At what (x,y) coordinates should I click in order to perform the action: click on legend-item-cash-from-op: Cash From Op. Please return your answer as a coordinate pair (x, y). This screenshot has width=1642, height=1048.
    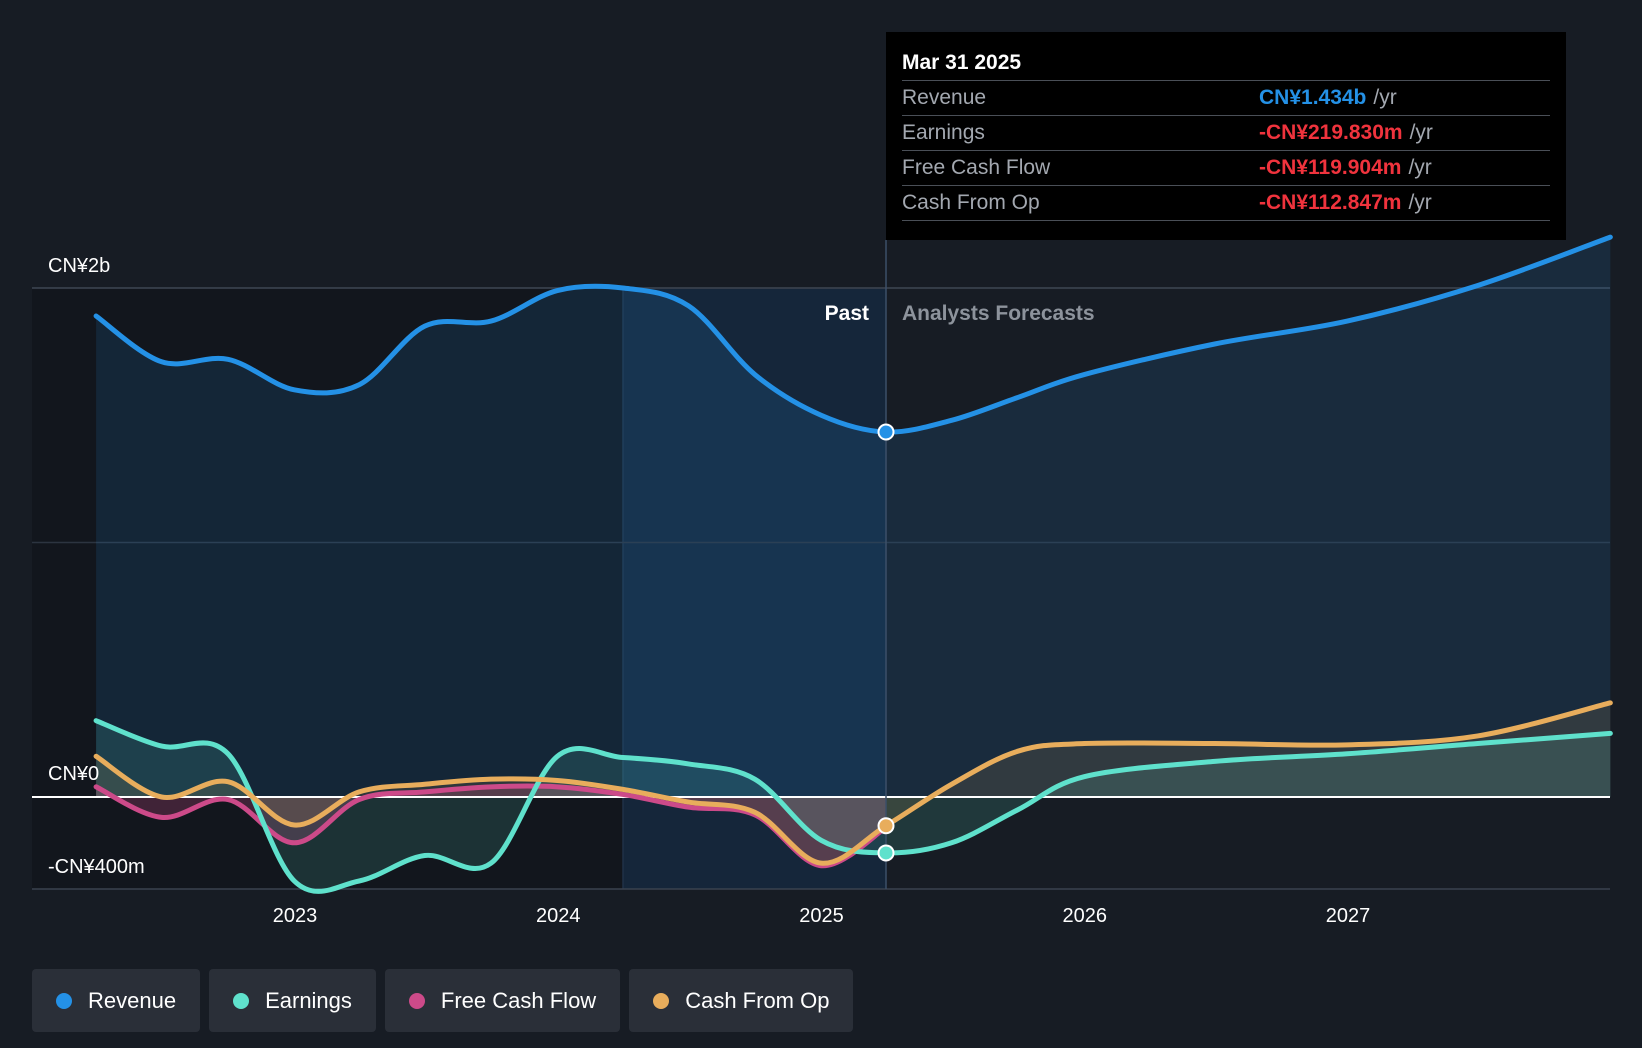
    Looking at the image, I should click on (741, 1000).